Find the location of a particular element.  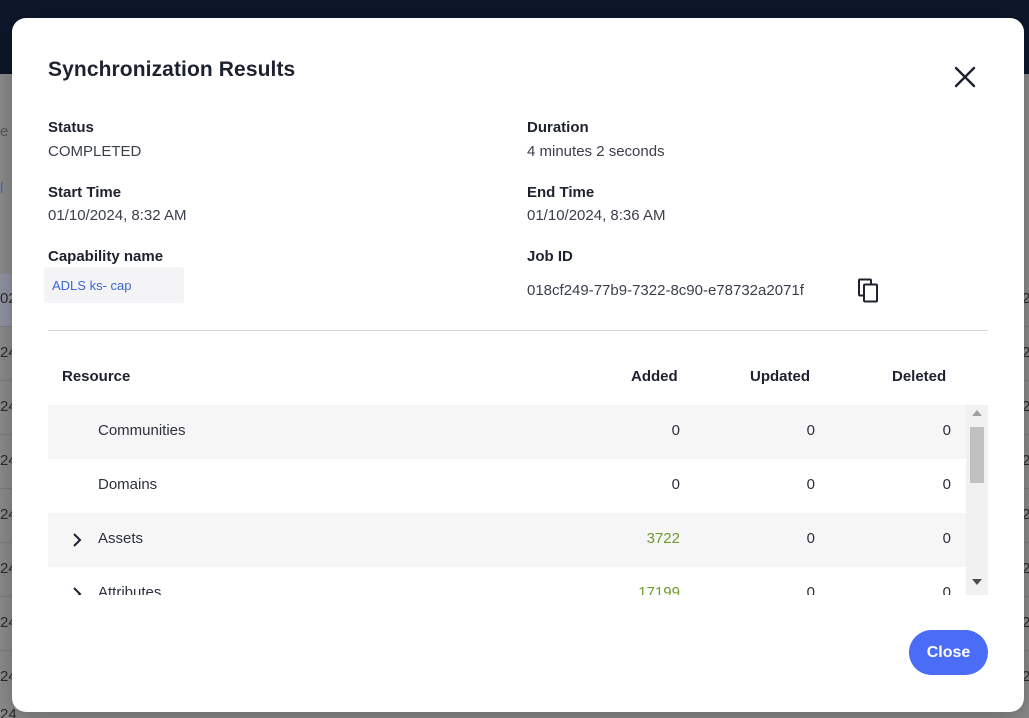

resource-name: Attributes is located at coordinates (130, 589).